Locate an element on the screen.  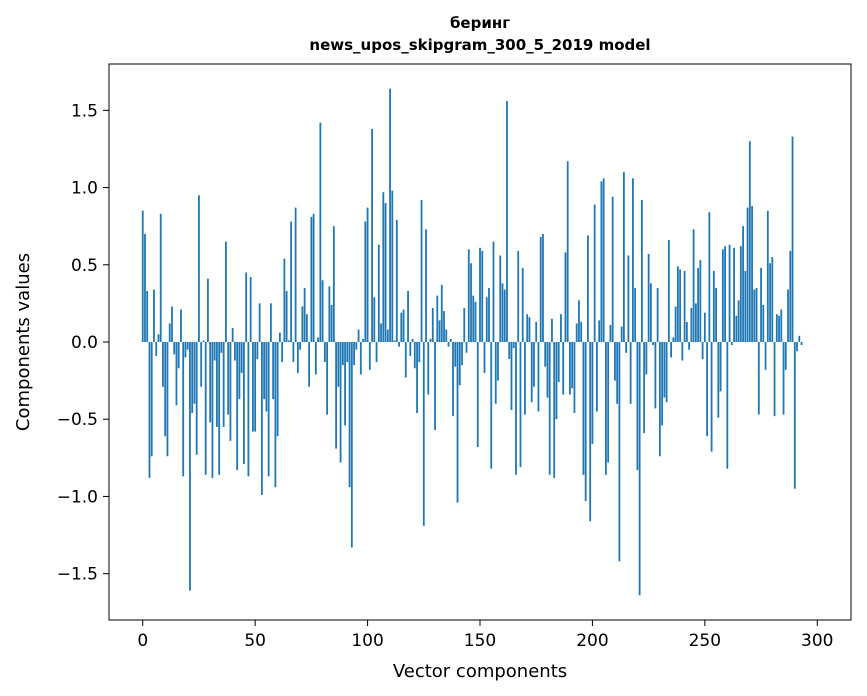
x-axis-label: Vector components is located at coordinates (480, 671).